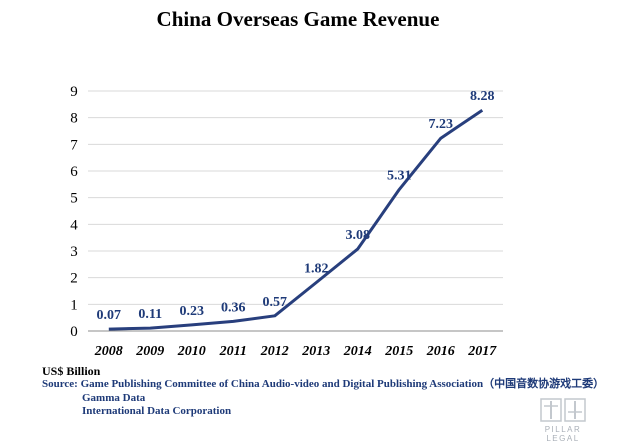  I want to click on y-tick-label: 5, so click(74, 199).